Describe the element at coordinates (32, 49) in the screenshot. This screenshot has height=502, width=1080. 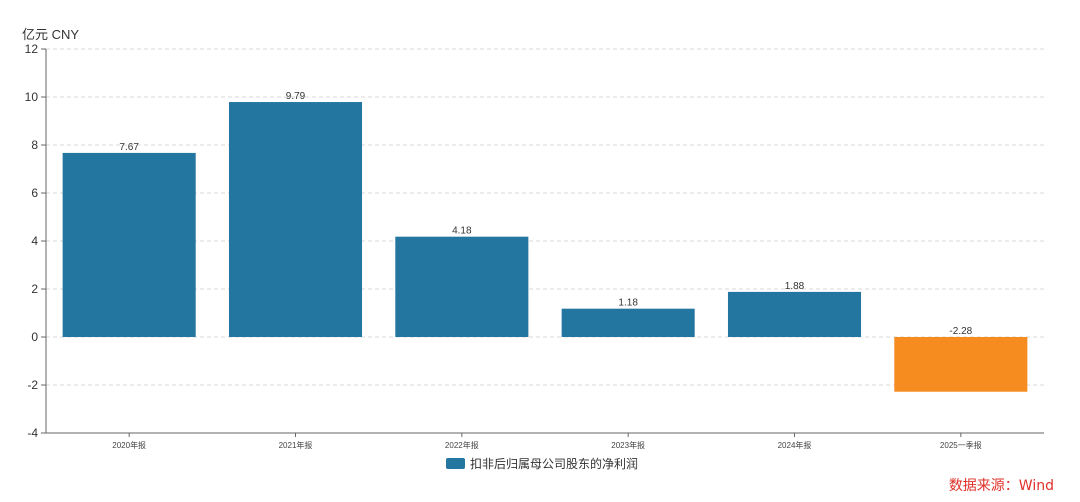
I see `y-tick-label: 12` at that location.